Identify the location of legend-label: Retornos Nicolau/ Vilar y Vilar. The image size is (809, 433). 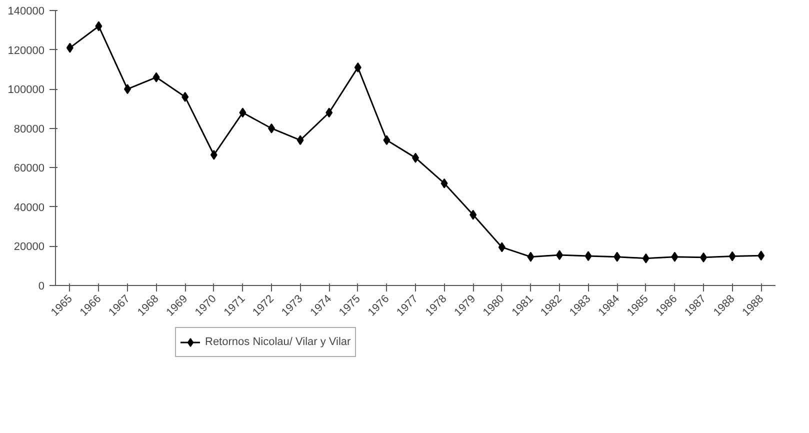
(278, 342).